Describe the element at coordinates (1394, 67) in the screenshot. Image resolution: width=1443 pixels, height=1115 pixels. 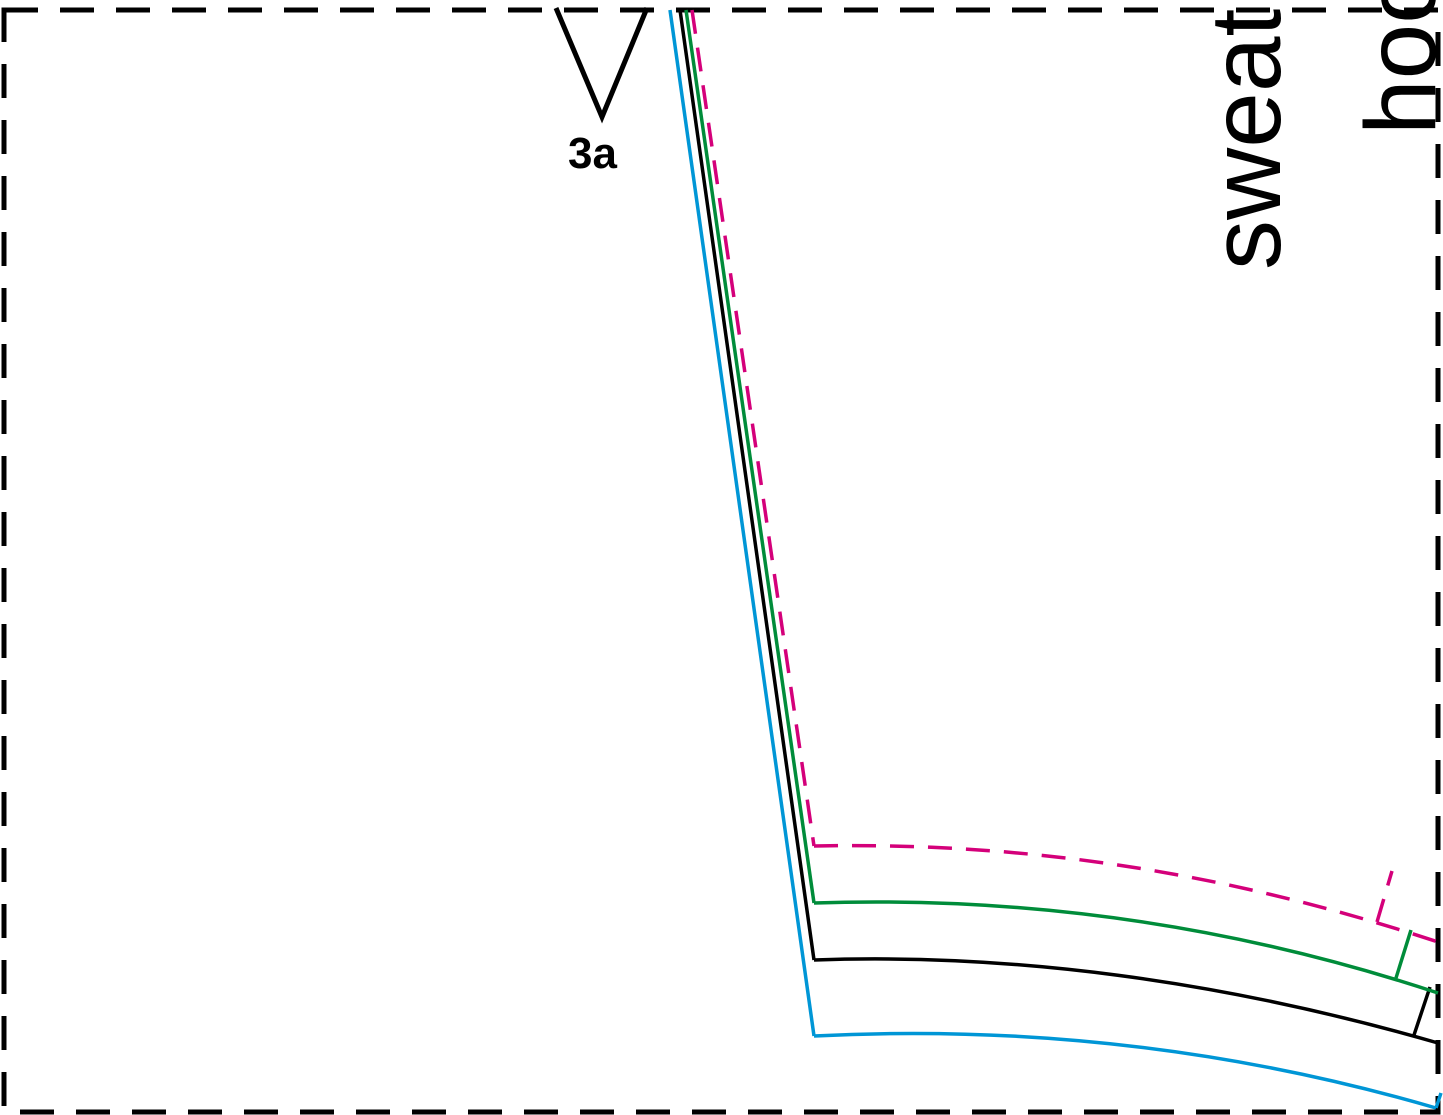
I see `label-hoodie: hoo` at that location.